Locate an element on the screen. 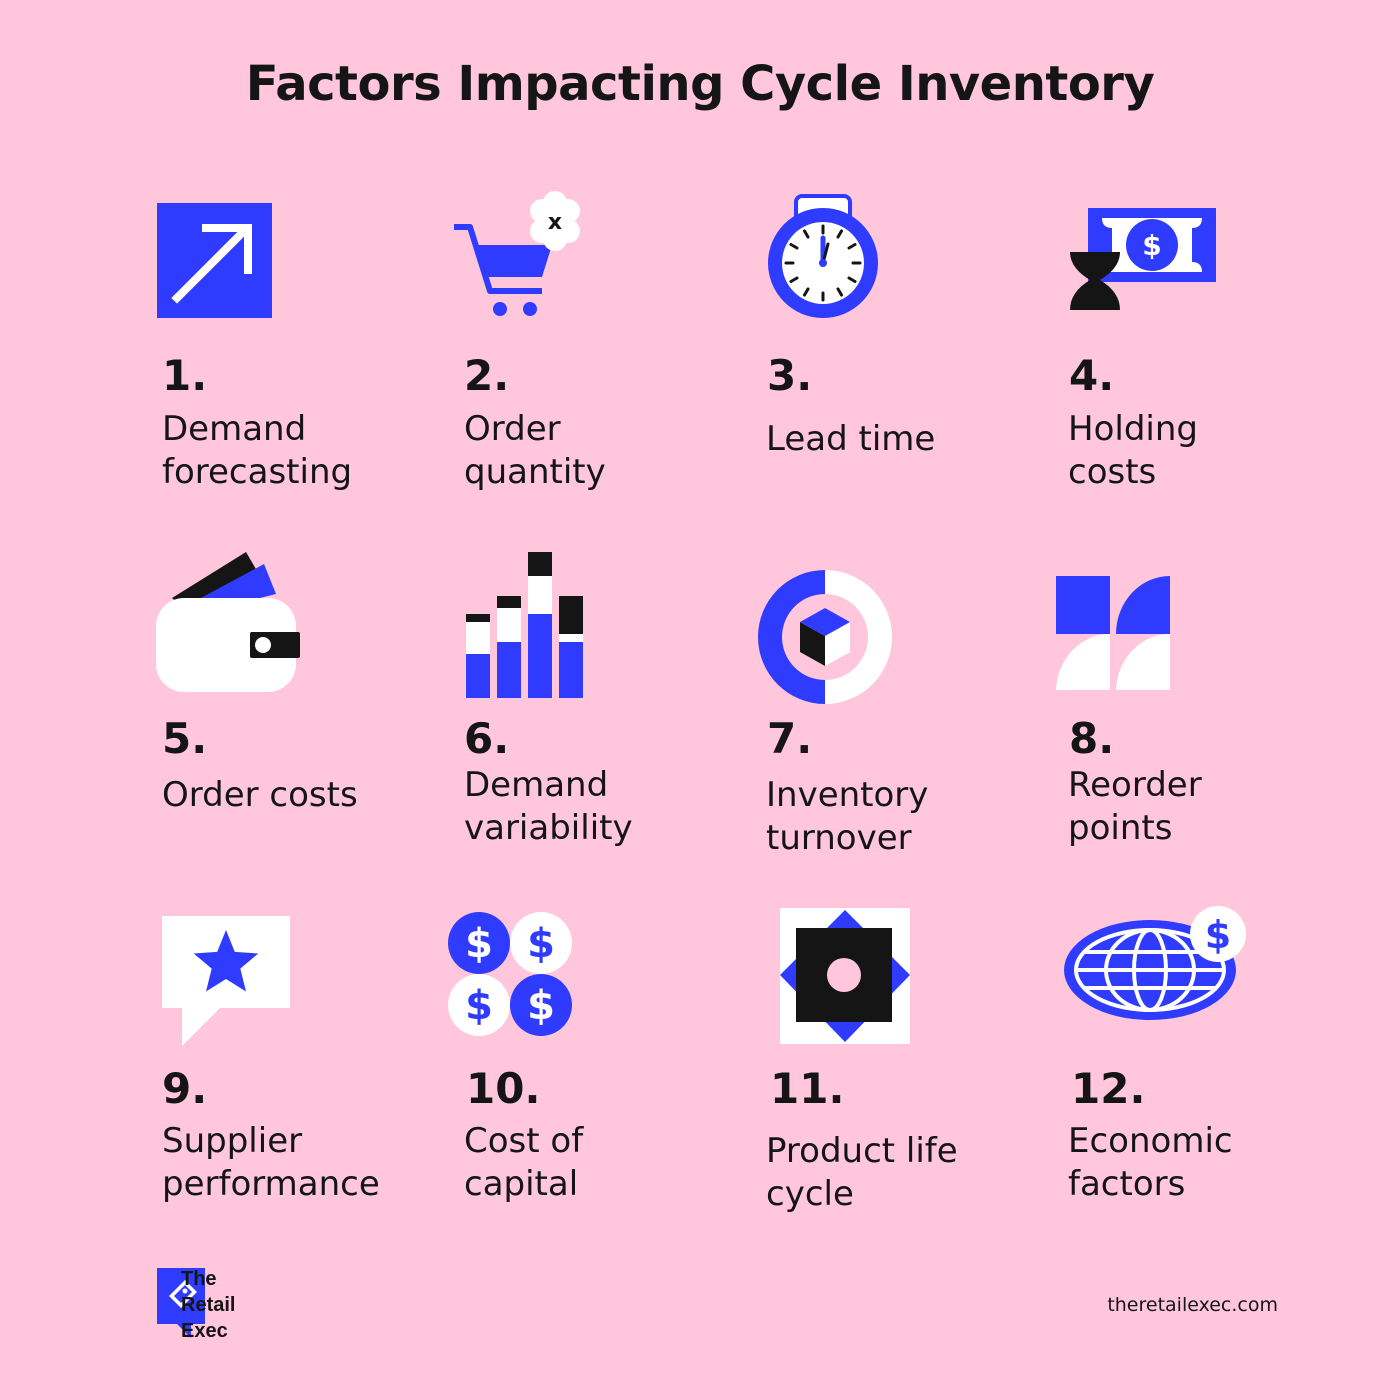 This screenshot has height=1400, width=1400. factor-label-line: Inventory is located at coordinates (847, 795).